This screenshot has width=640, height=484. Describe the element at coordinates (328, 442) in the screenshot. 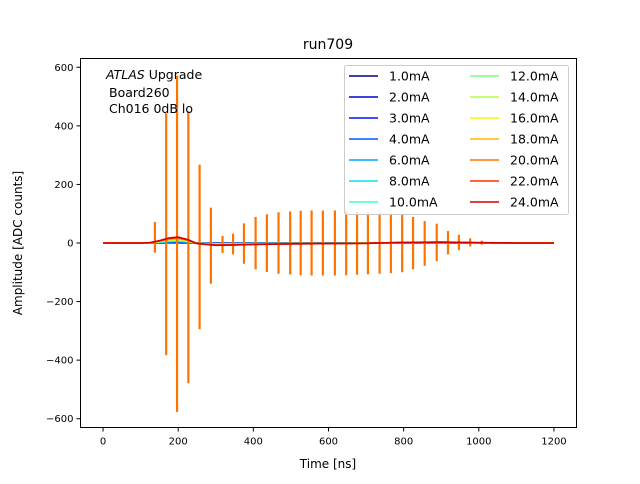

I see `x-tick-label: 600` at that location.